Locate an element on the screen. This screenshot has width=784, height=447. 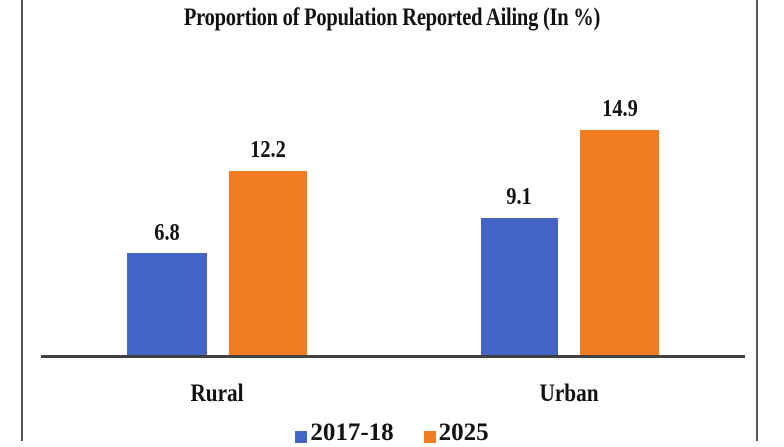
legend: 2017-18 2025 is located at coordinates (392, 433).